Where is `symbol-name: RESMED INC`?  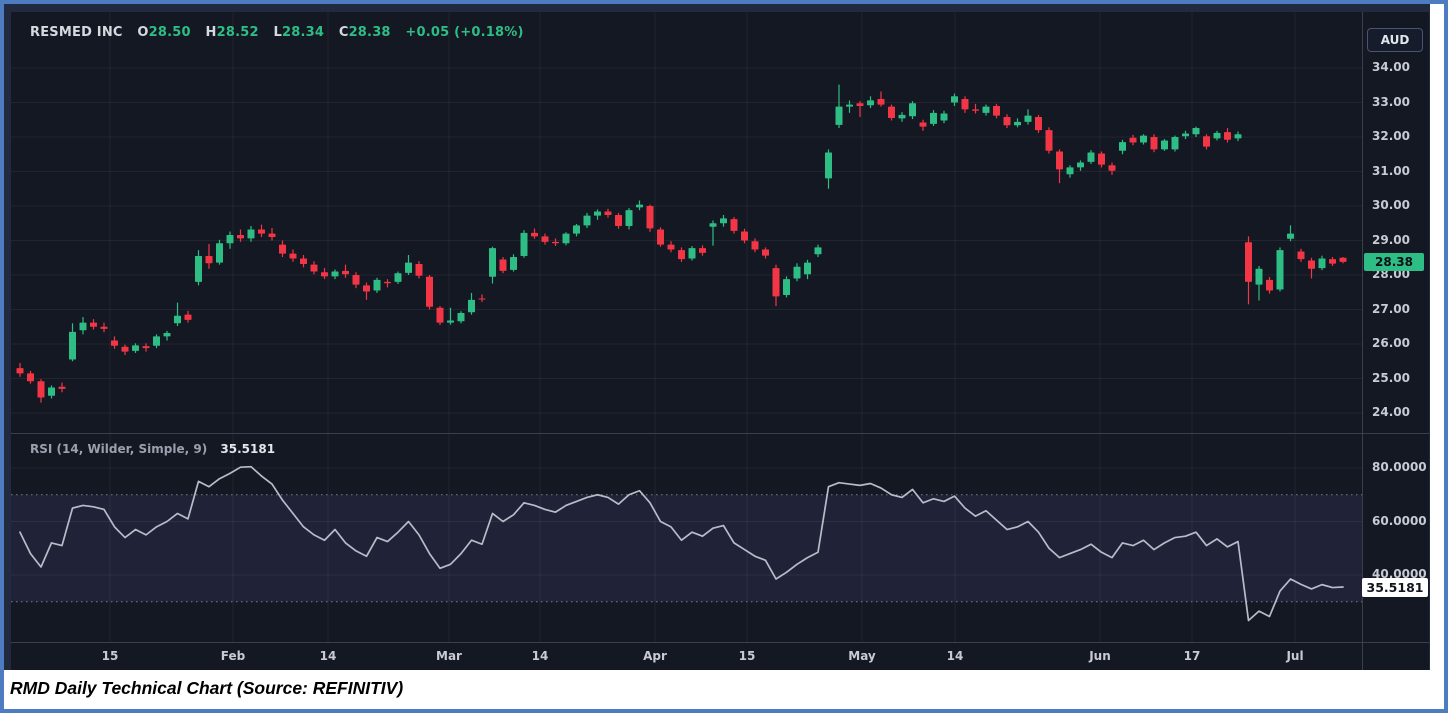
symbol-name: RESMED INC is located at coordinates (76, 32).